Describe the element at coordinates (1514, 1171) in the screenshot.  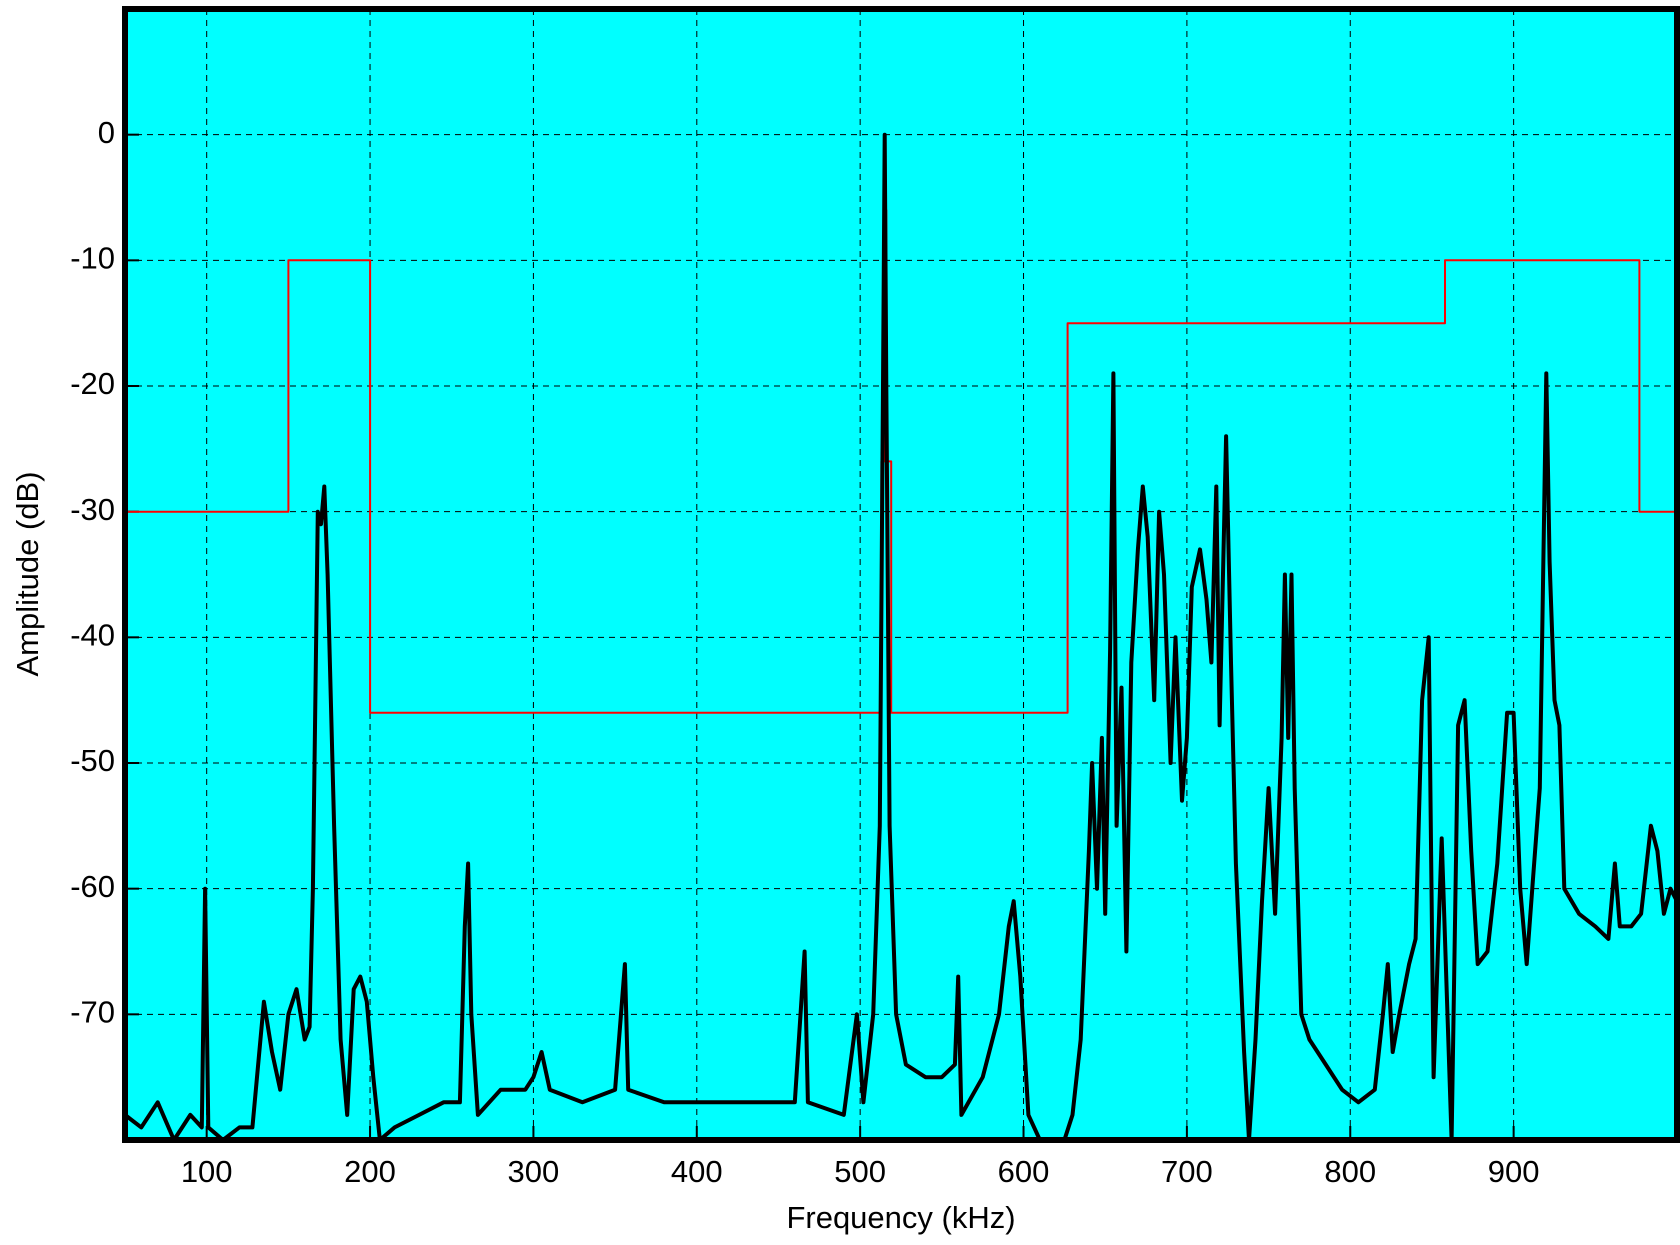
I see `x-tick-label: 900` at that location.